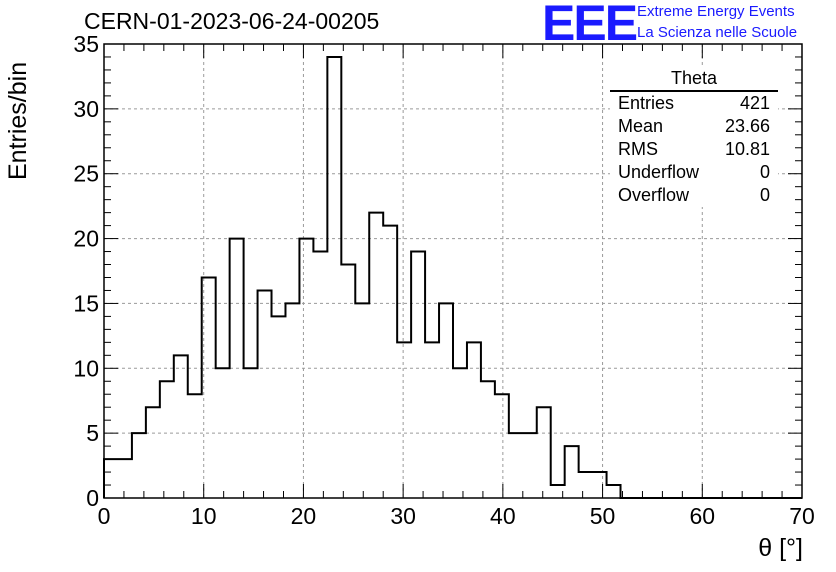  Describe the element at coordinates (716, 11) in the screenshot. I see `logo-text-line1: Extreme Energy Events` at that location.